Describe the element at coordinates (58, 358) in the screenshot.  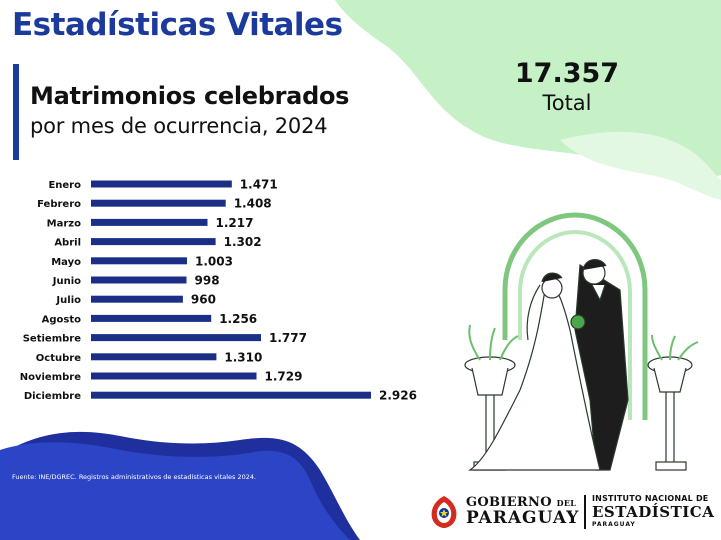
I see `category-label: Octubre` at that location.